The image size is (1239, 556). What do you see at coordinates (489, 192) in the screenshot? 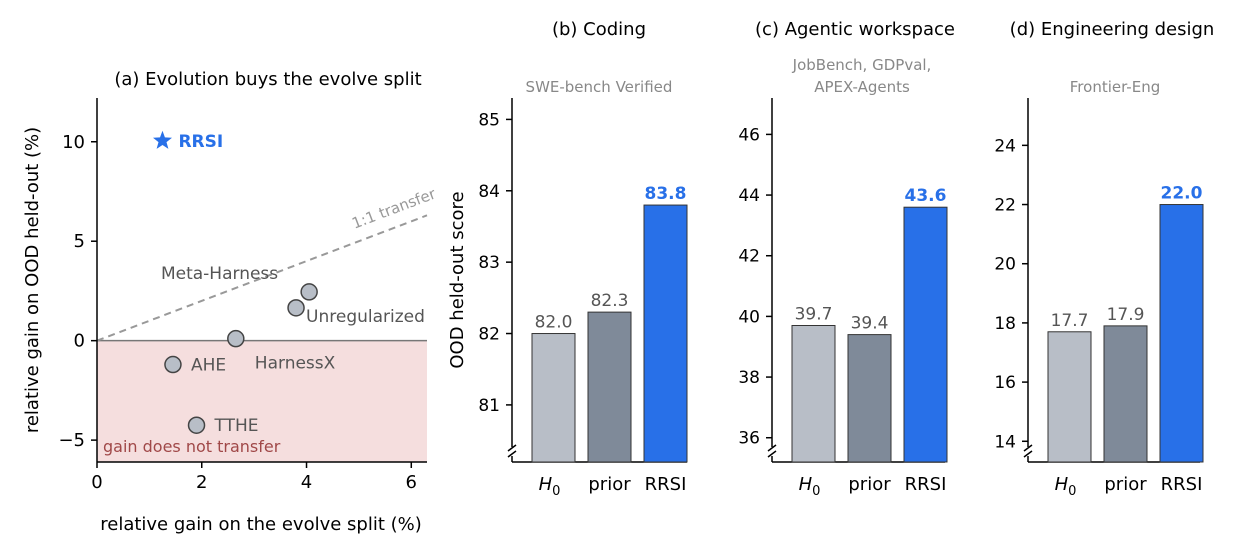
I see `y-tick-label: 84` at bounding box center [489, 192].